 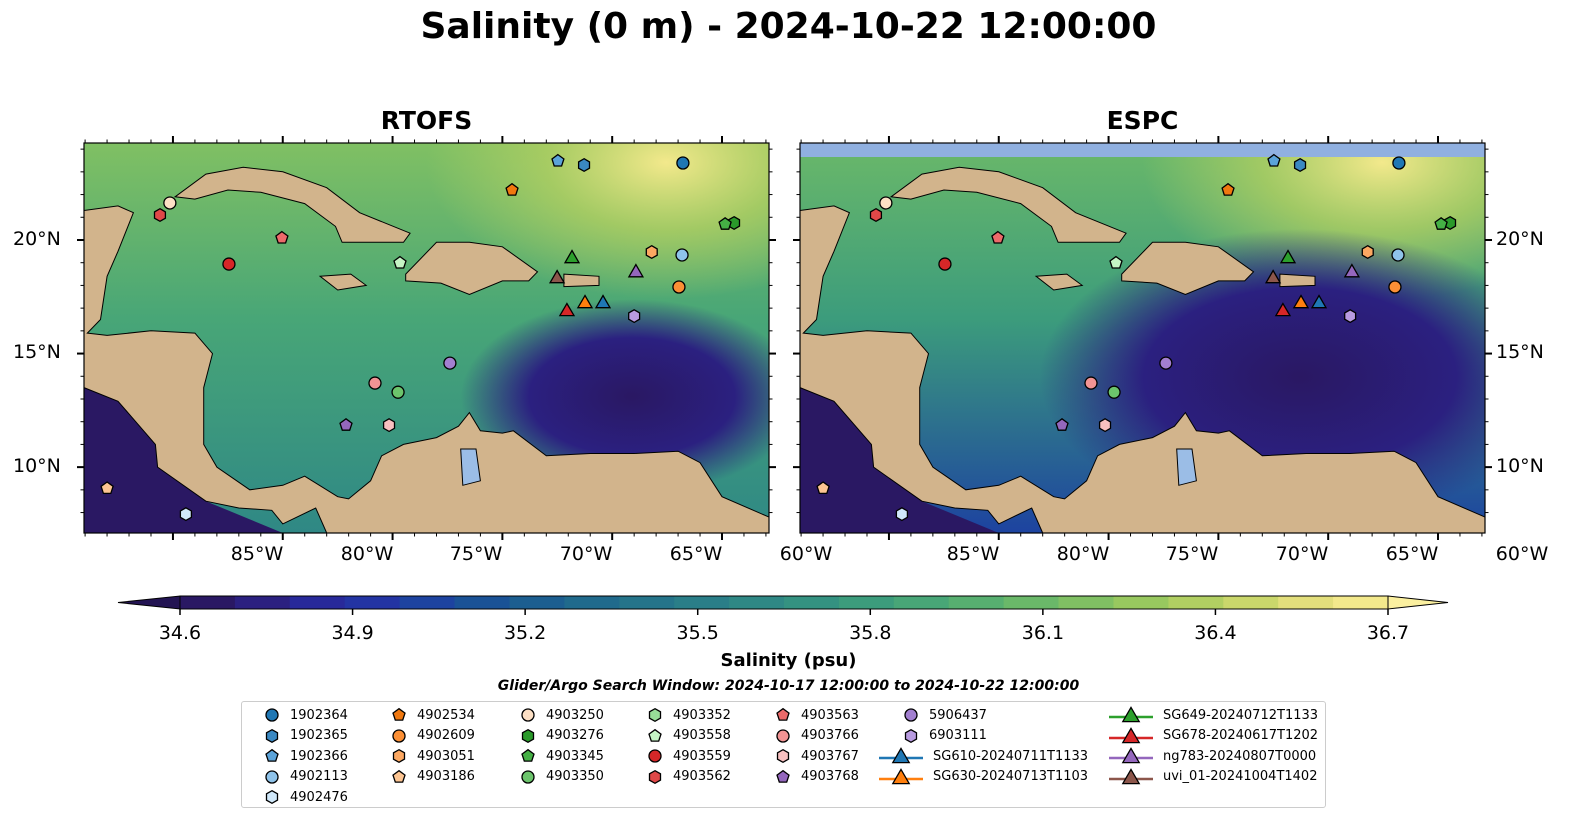 What do you see at coordinates (697, 633) in the screenshot?
I see `colorbar-tick-label: 35.5` at bounding box center [697, 633].